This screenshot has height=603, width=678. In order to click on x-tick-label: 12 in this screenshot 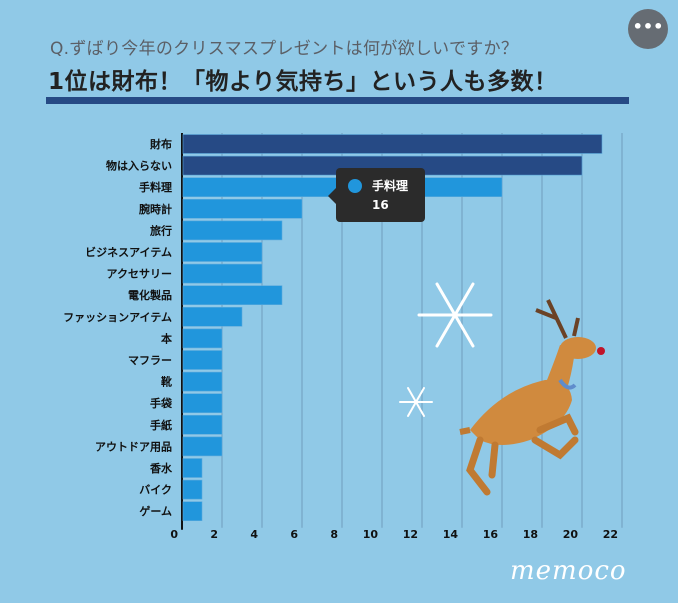, I will do `click(410, 534)`.